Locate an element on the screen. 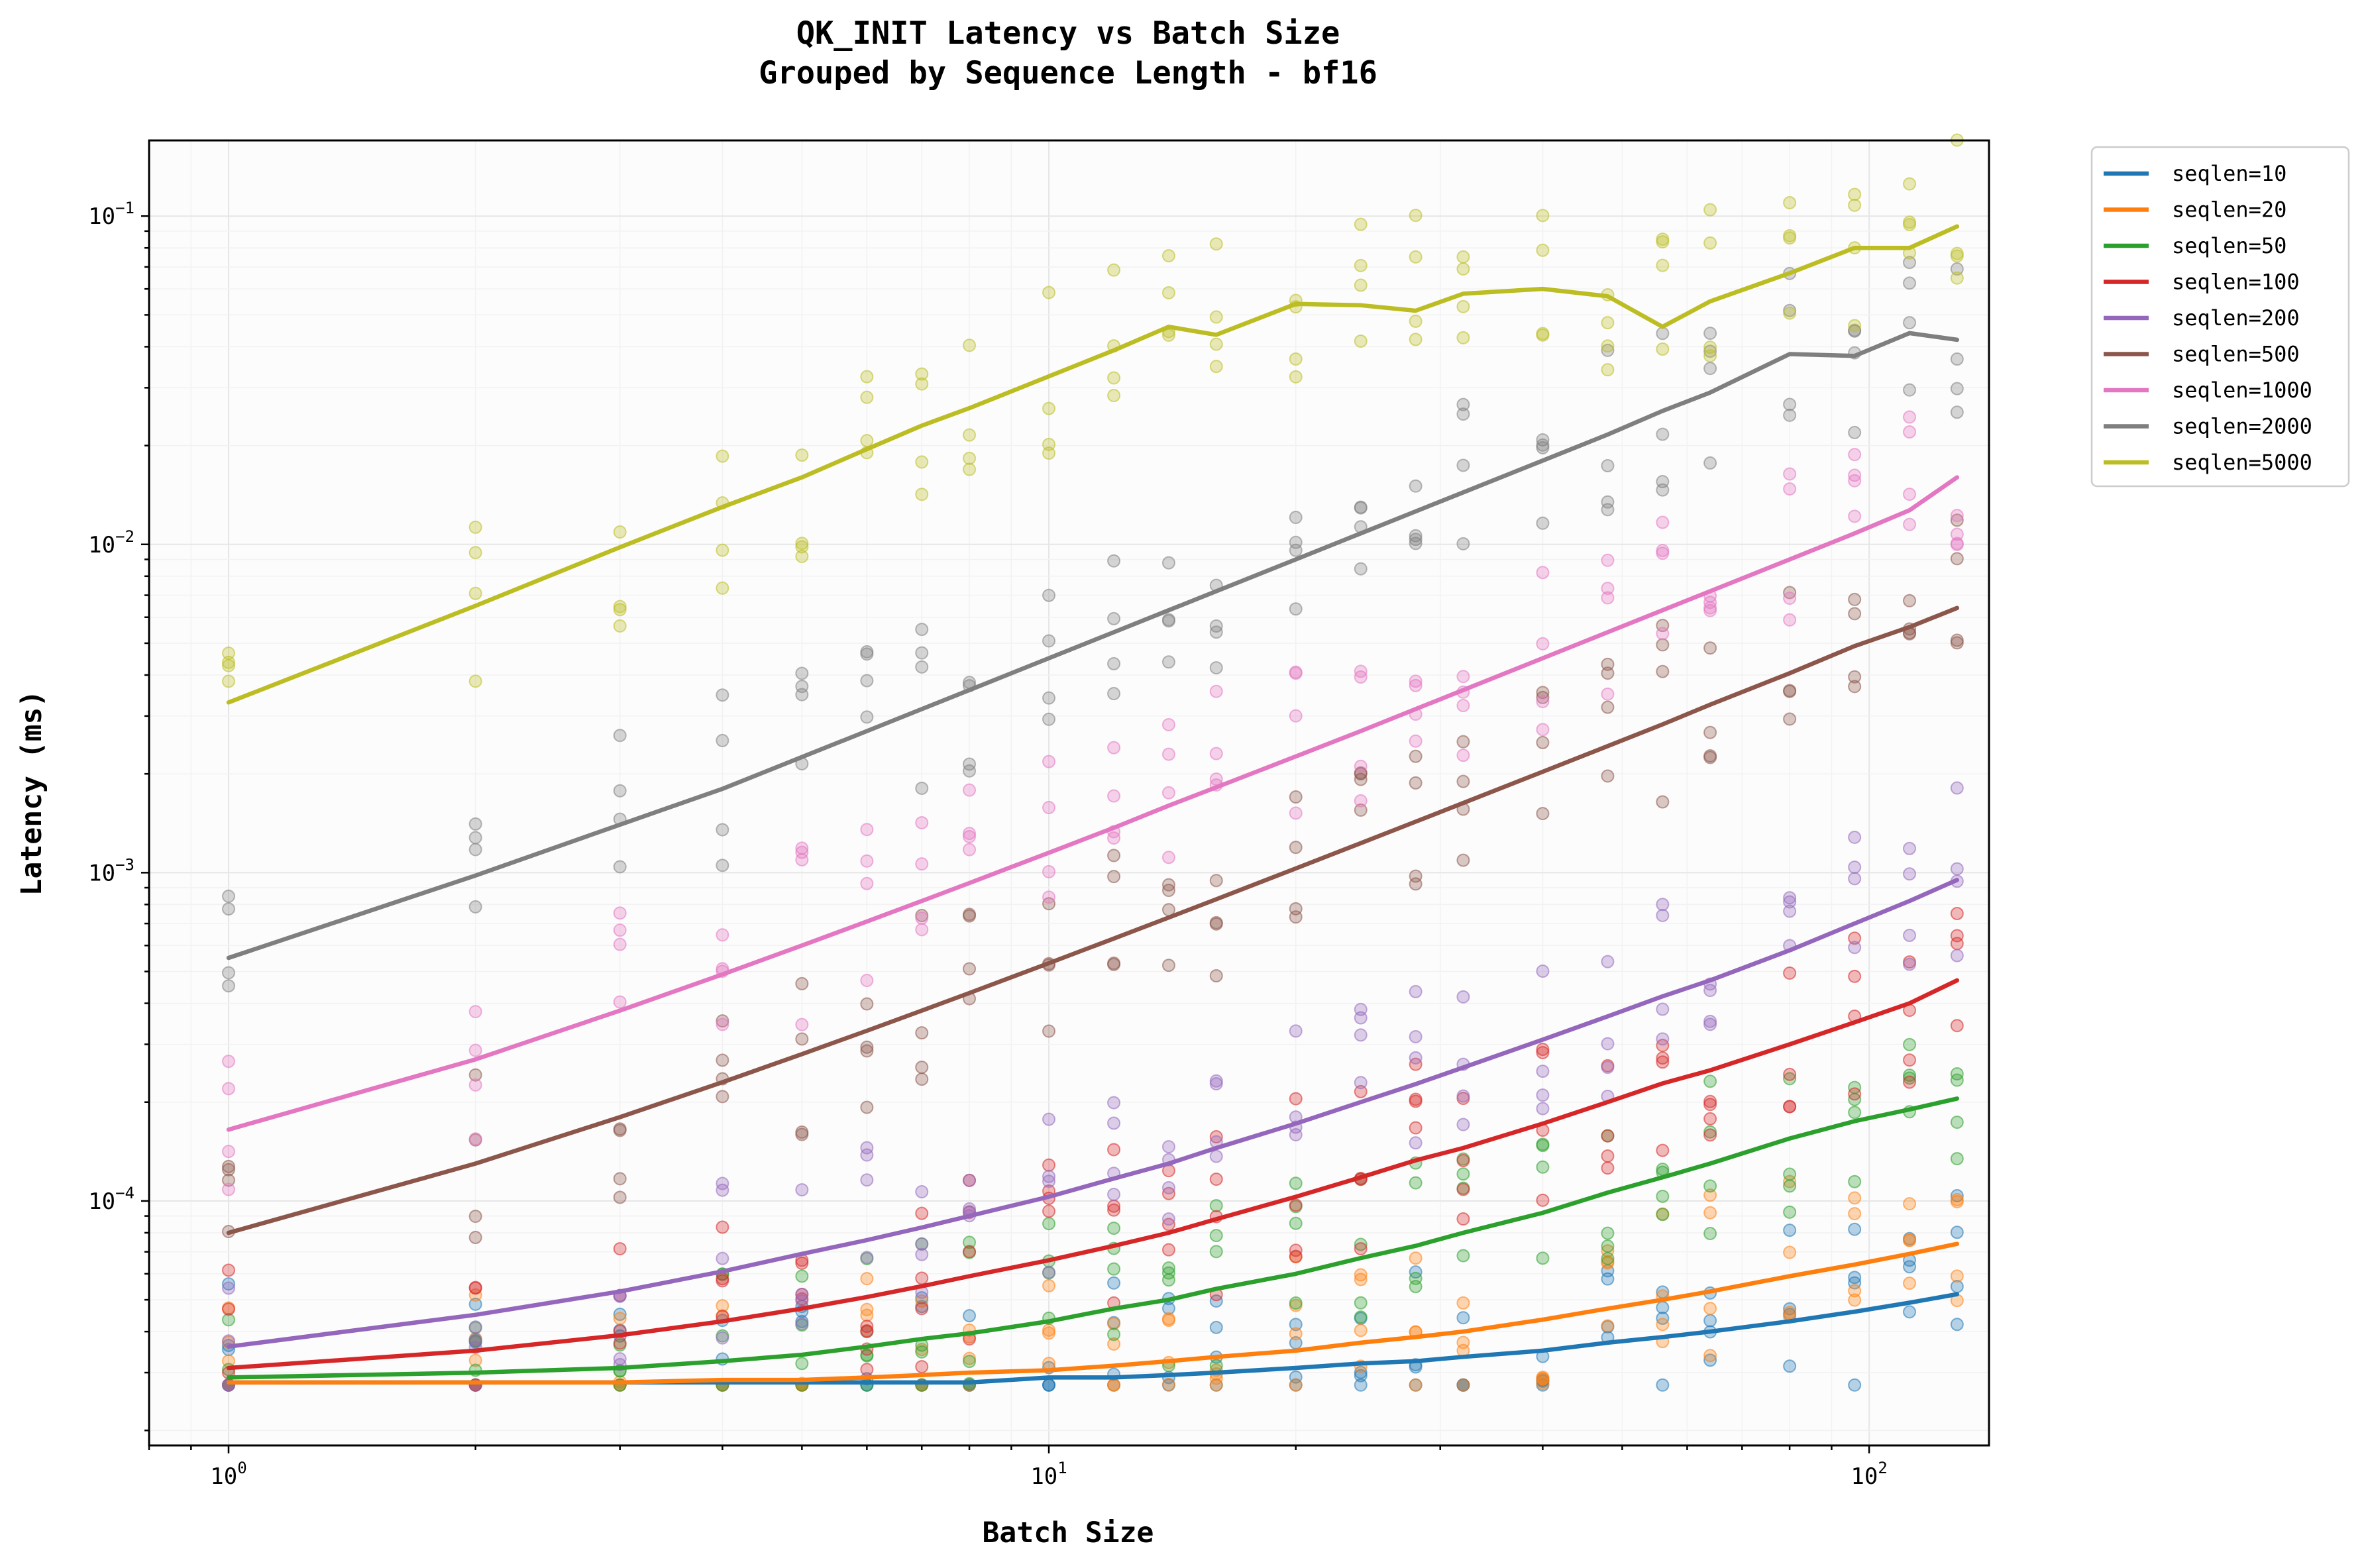 The image size is (2366, 1568). y-axis-label: Latency (ms) is located at coordinates (31, 793).